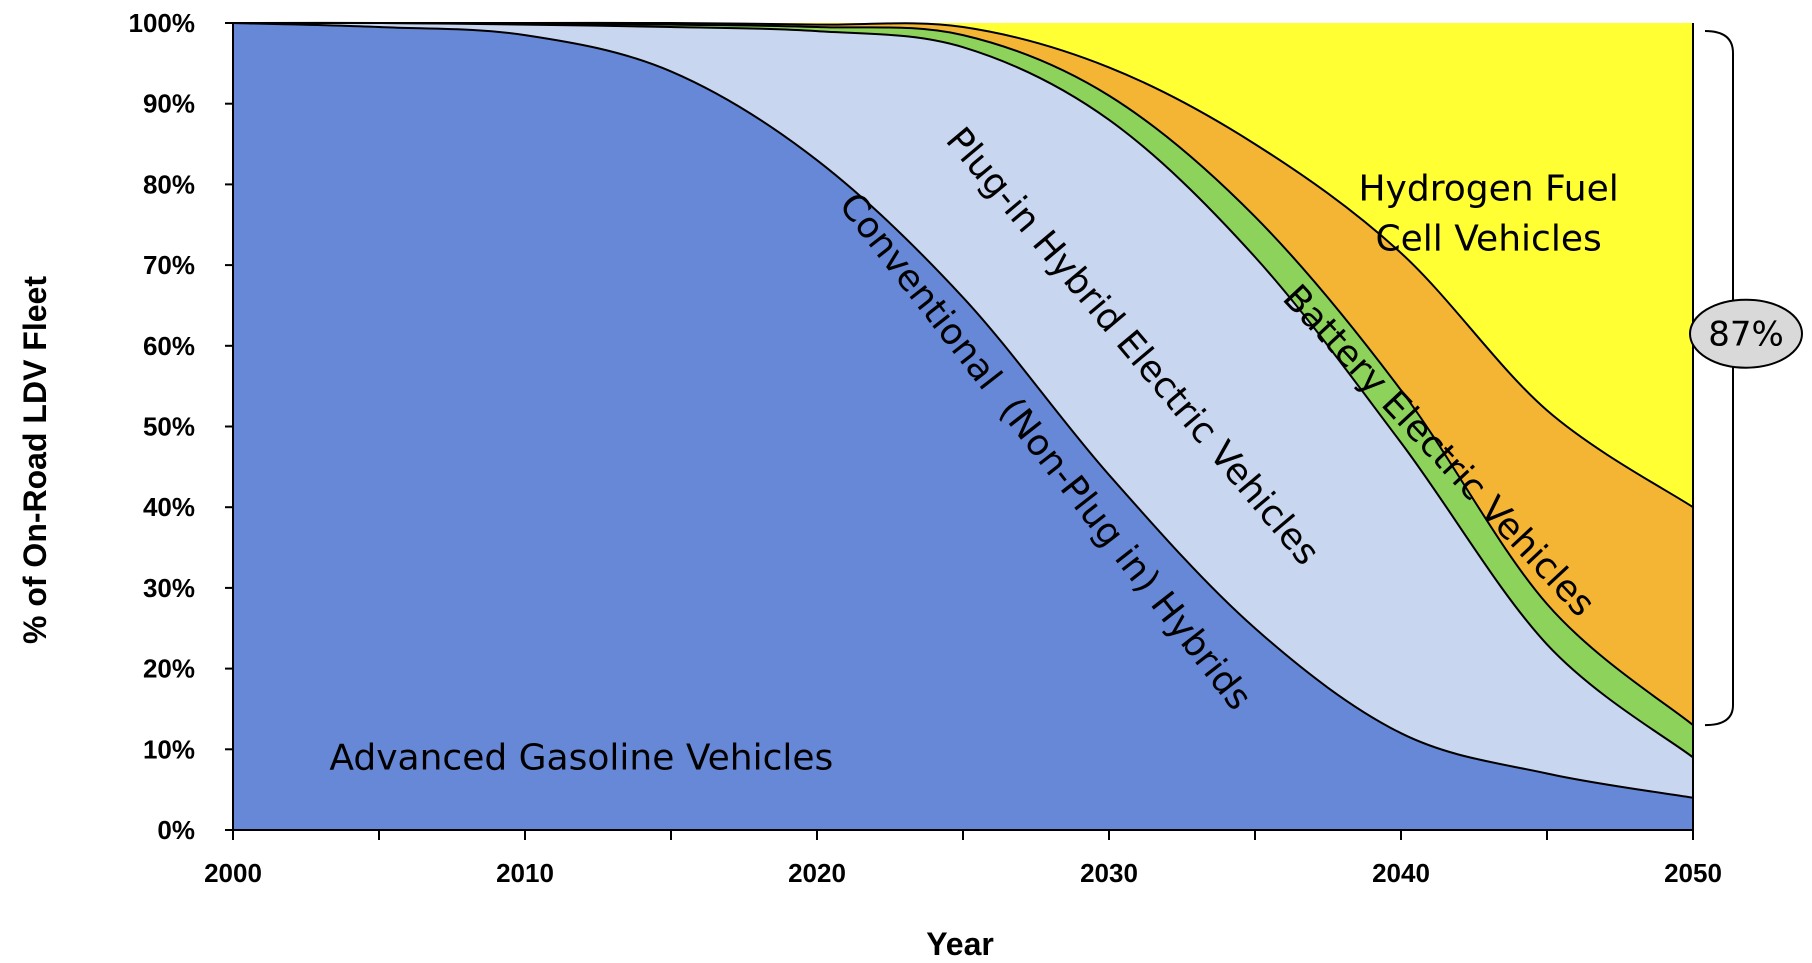 The height and width of the screenshot is (963, 1812). Describe the element at coordinates (525, 873) in the screenshot. I see `x-tick-label: 2010` at that location.